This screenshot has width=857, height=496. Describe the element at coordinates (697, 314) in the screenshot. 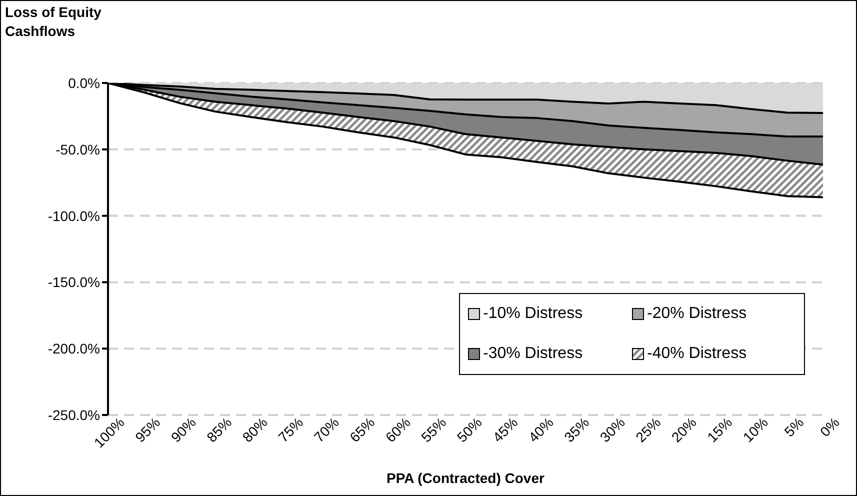

I see `legend-label: -20% Distress` at that location.